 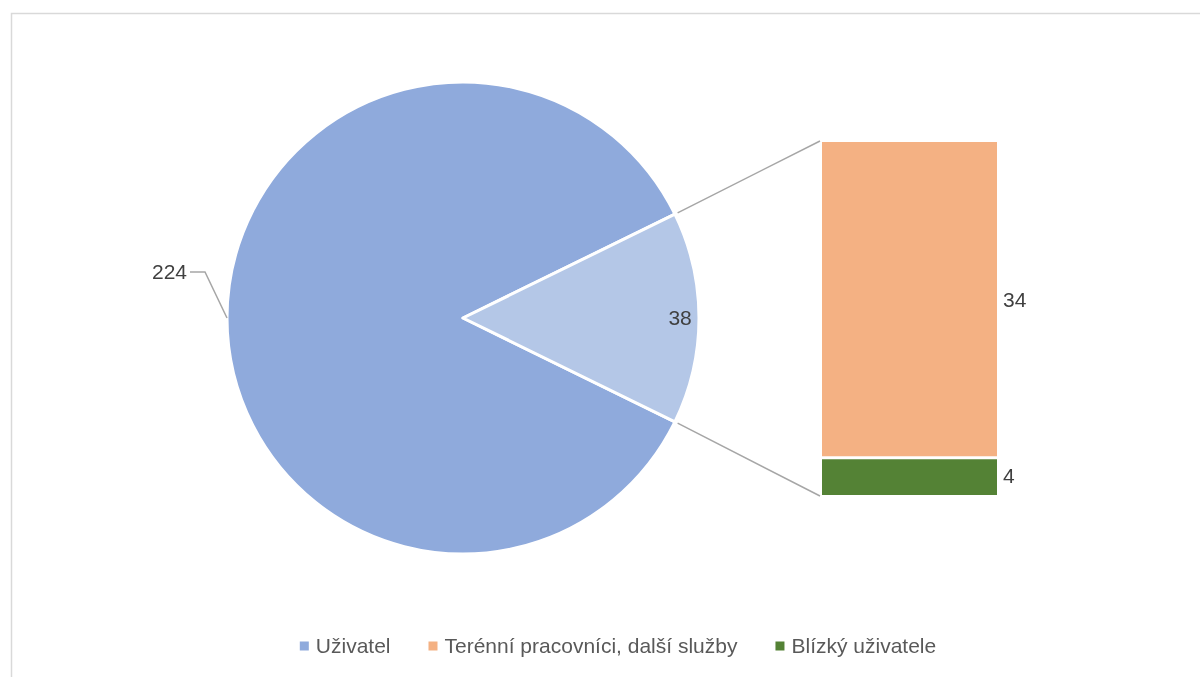 What do you see at coordinates (680, 317) in the screenshot?
I see `data-label: 38` at bounding box center [680, 317].